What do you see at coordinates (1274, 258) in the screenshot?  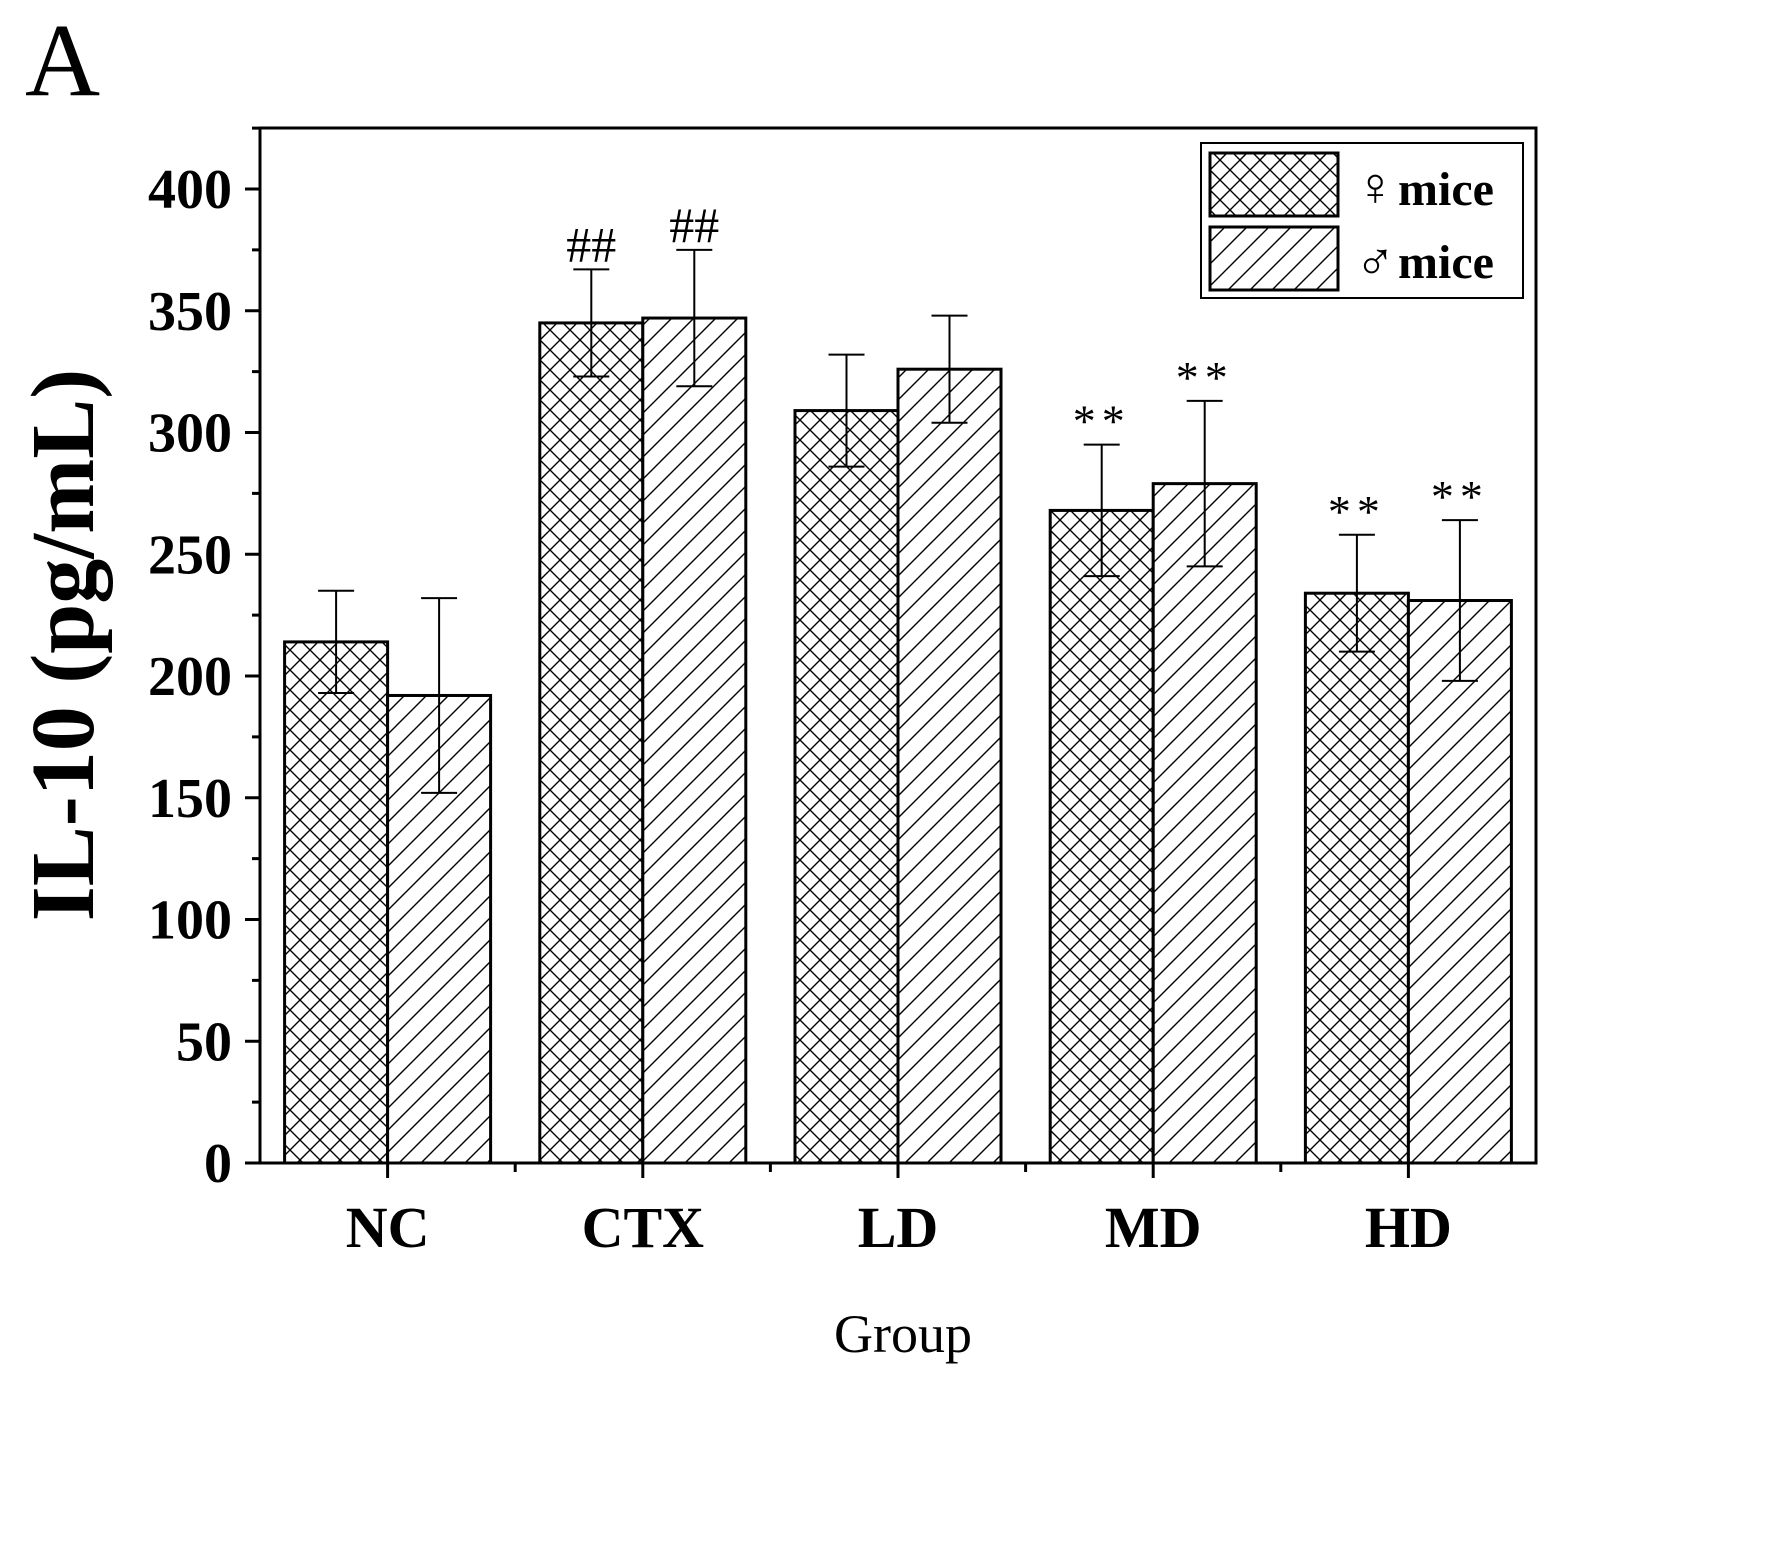 I see `legend-swatch-male` at bounding box center [1274, 258].